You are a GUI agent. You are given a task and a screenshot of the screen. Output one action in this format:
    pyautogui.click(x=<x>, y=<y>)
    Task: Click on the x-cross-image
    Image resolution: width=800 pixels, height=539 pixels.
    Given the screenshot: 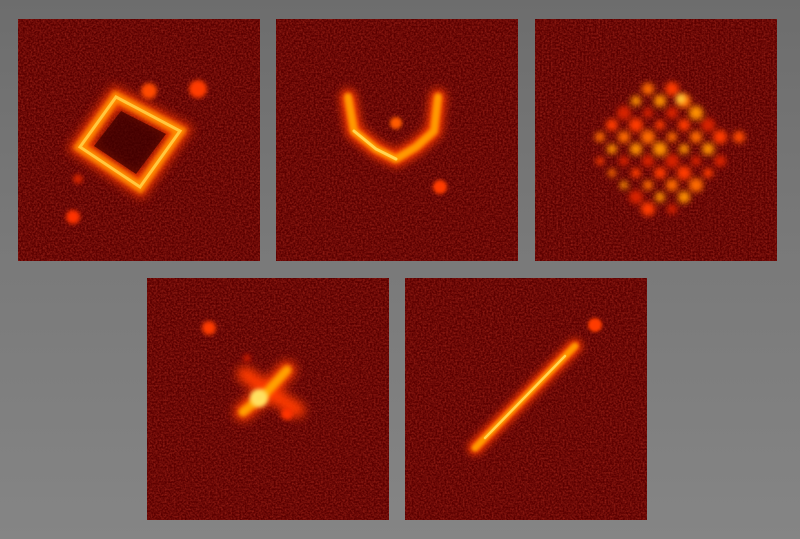 What is the action you would take?
    pyautogui.click(x=268, y=399)
    